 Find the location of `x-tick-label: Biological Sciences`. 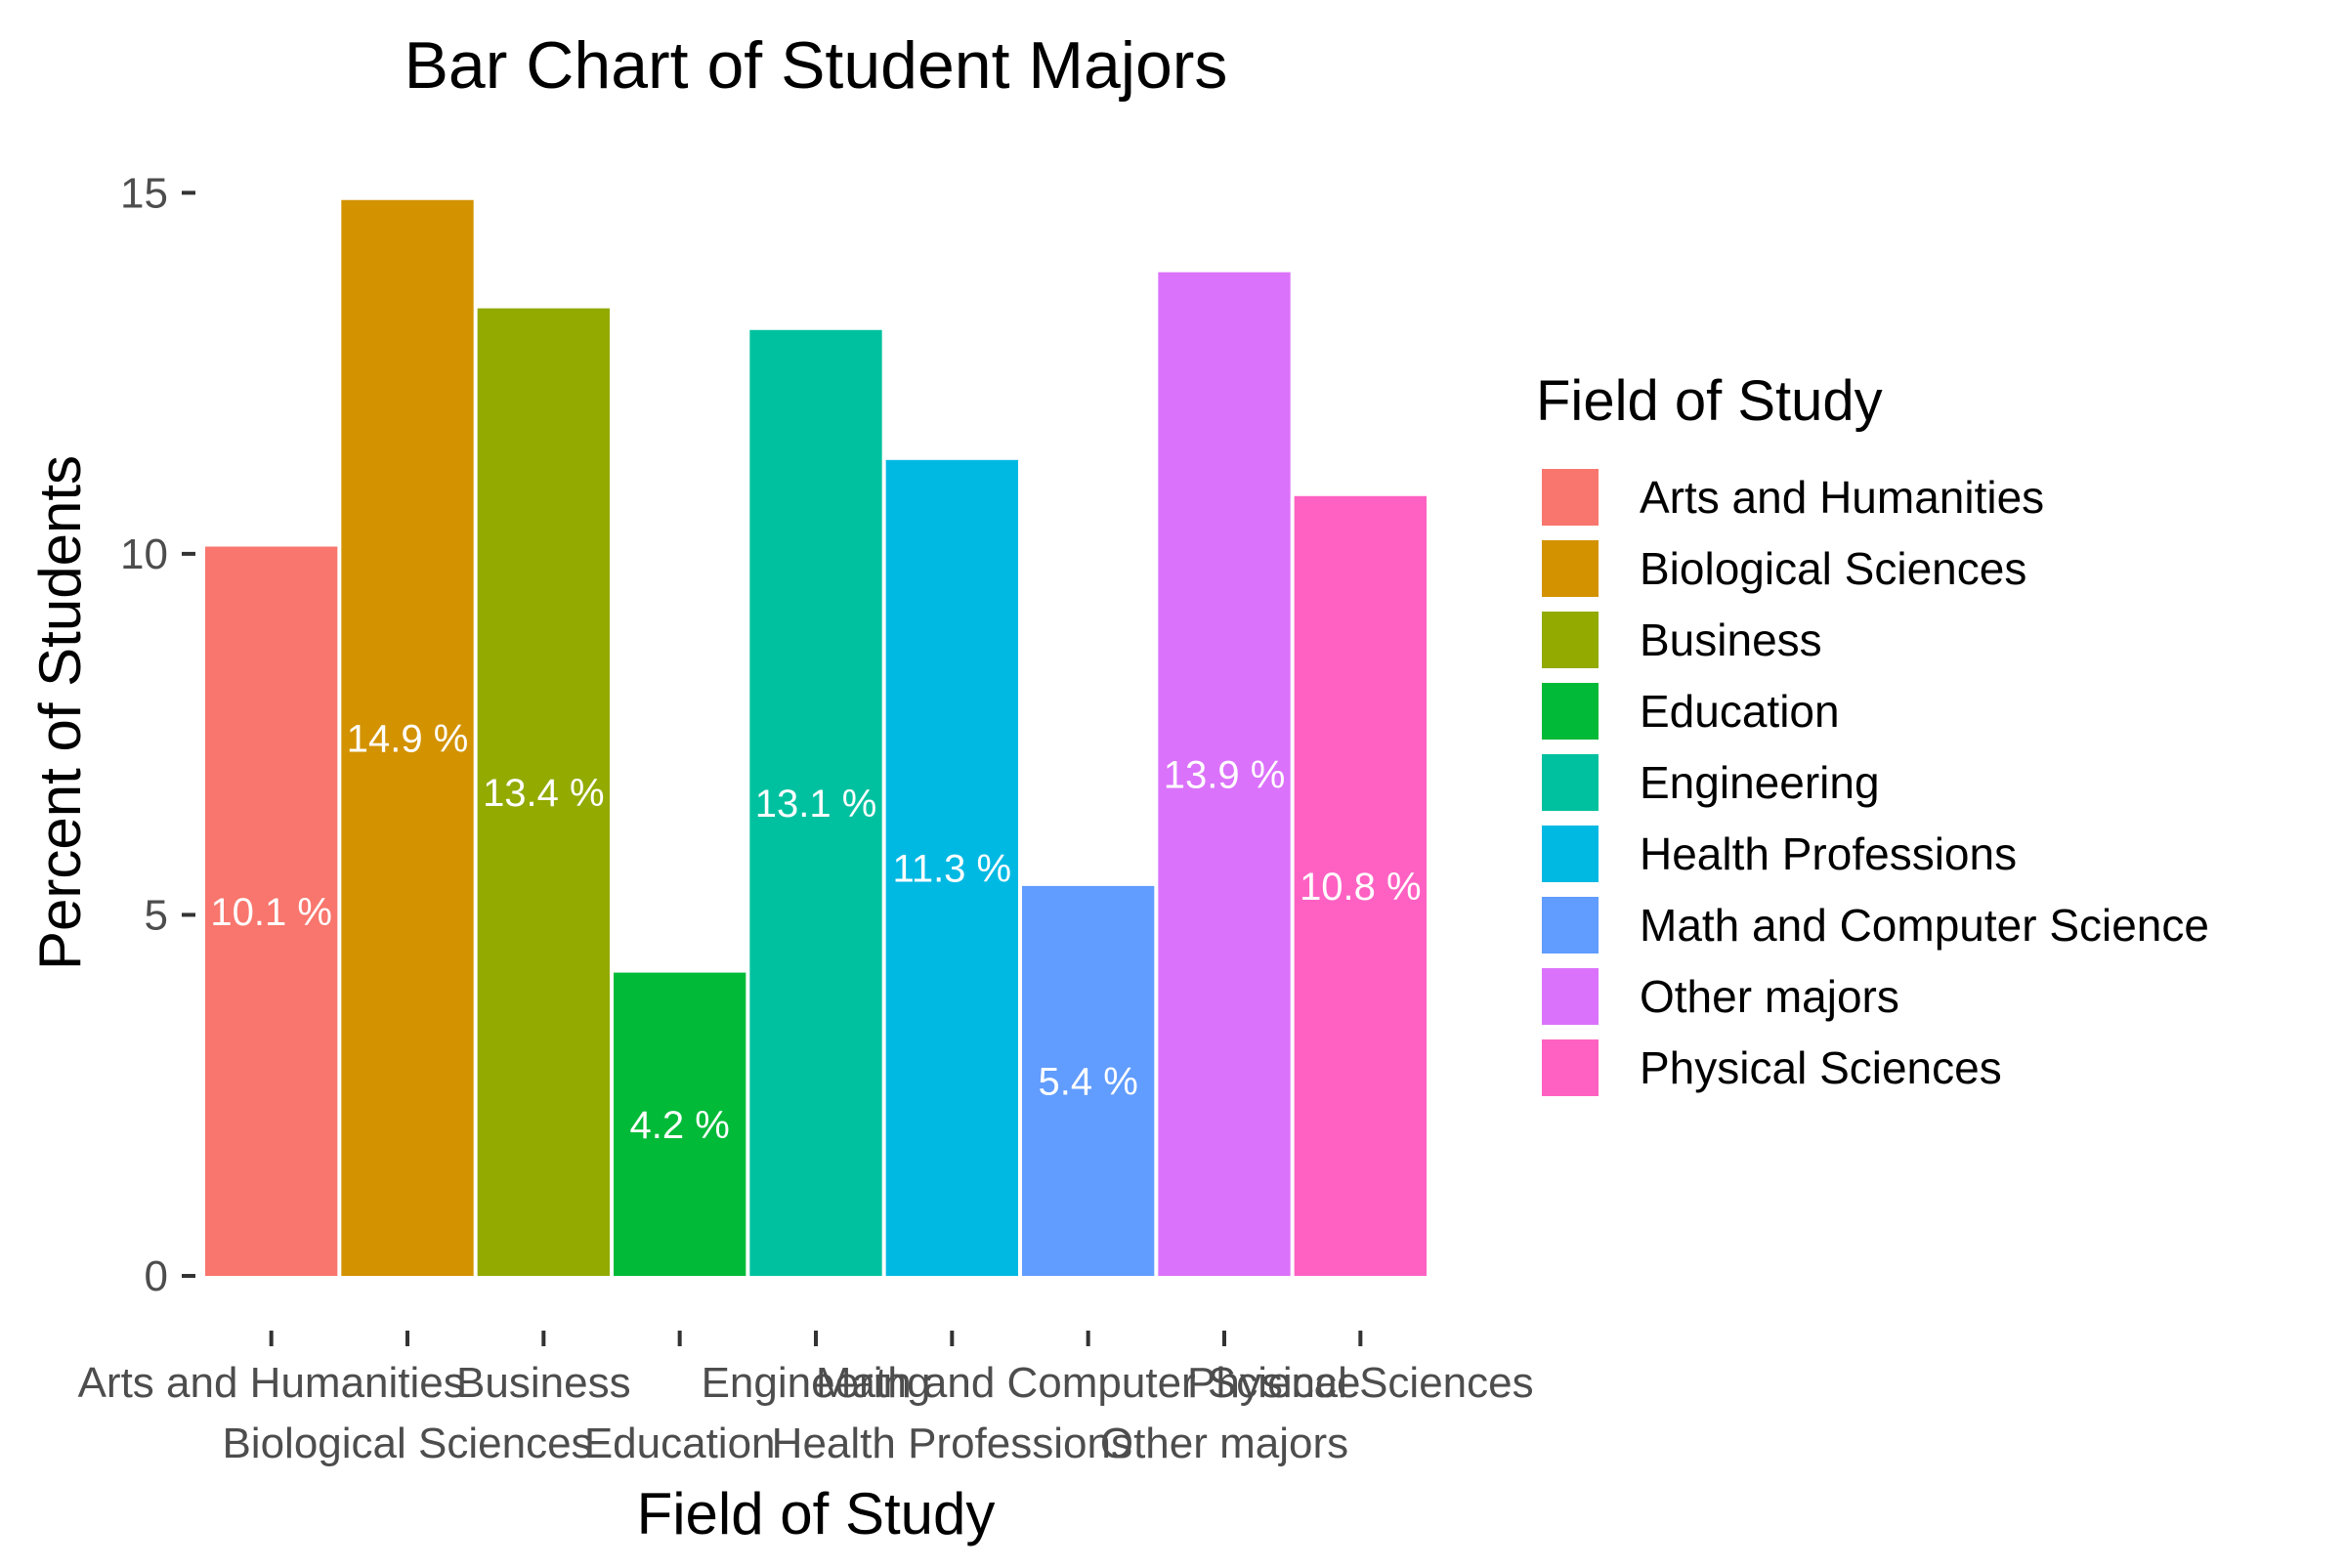

x-tick-label: Biological Sciences is located at coordinates (407, 1443).